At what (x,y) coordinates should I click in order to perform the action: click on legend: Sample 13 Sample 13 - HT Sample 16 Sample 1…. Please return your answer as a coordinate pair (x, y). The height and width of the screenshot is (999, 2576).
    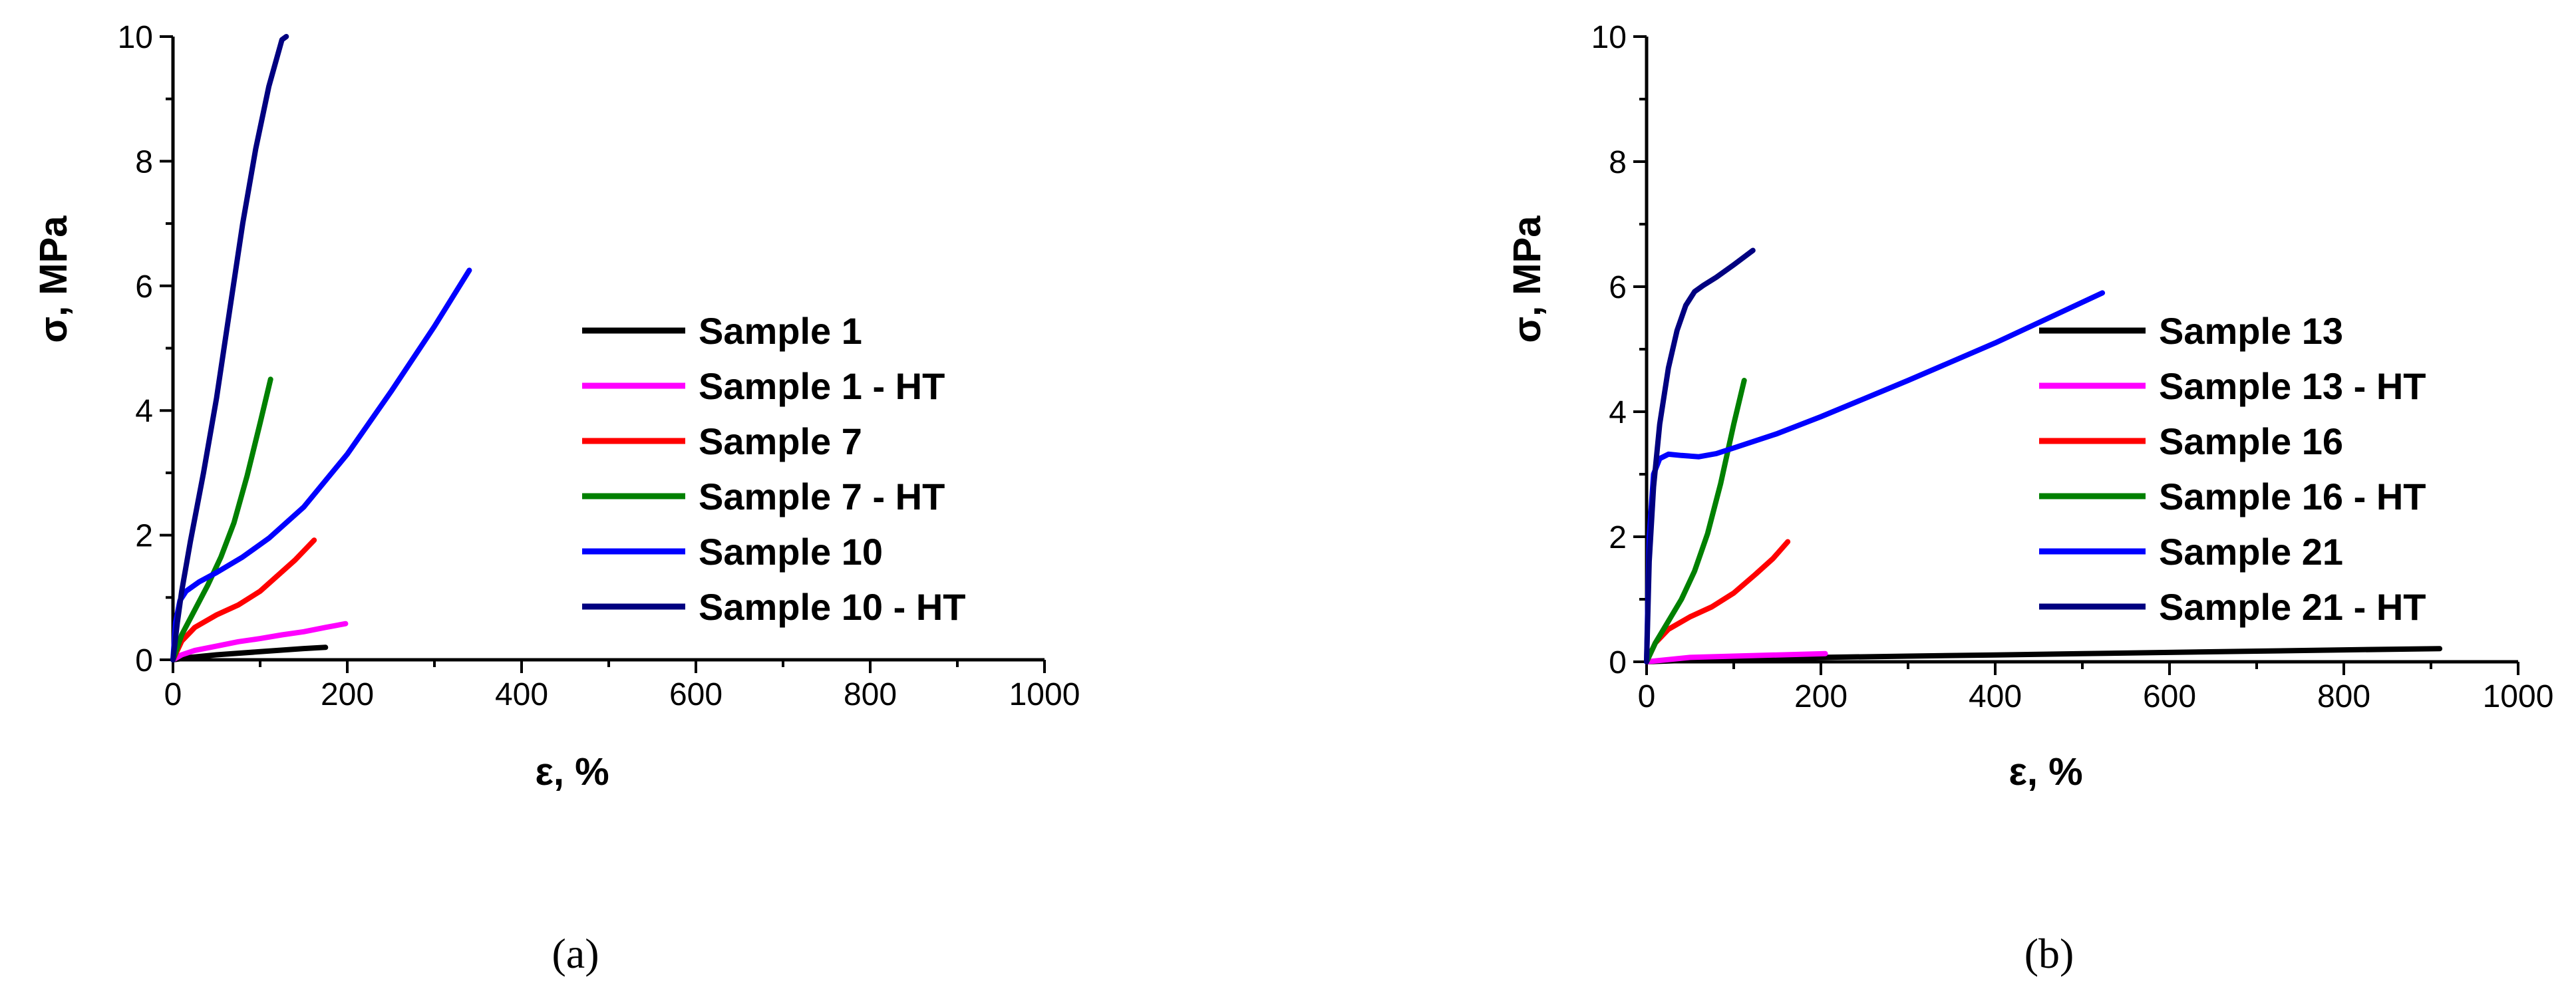
    Looking at the image, I should click on (2232, 469).